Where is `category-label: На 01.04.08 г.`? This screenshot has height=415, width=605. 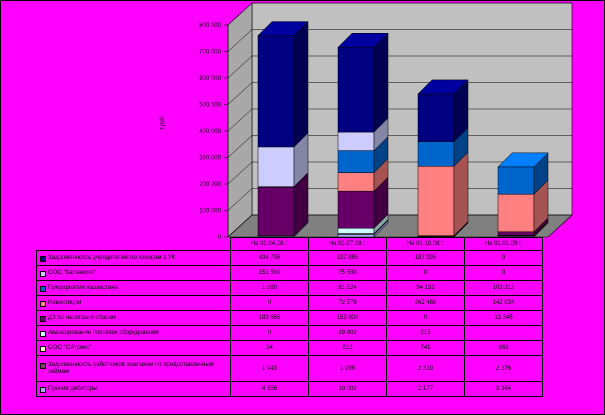
category-label: На 01.04.08 г. is located at coordinates (269, 244).